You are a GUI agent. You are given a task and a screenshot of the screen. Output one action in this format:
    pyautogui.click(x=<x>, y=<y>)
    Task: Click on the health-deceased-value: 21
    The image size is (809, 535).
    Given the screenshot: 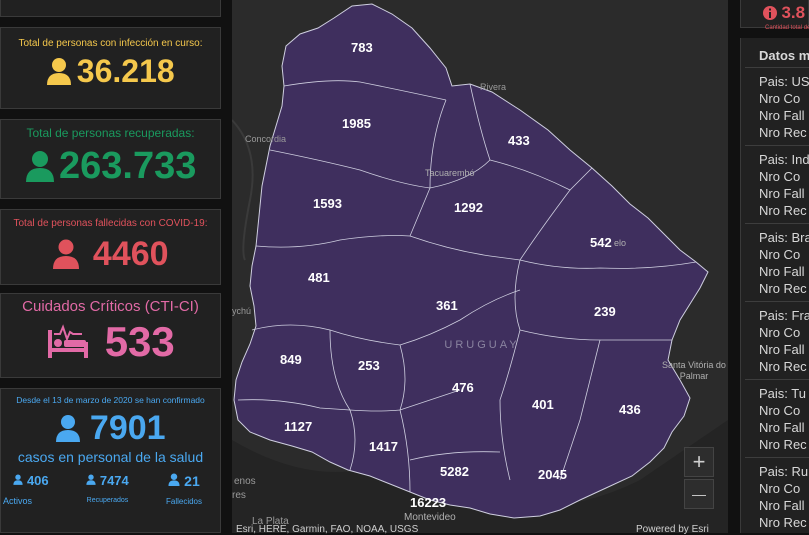 What is the action you would take?
    pyautogui.click(x=192, y=481)
    